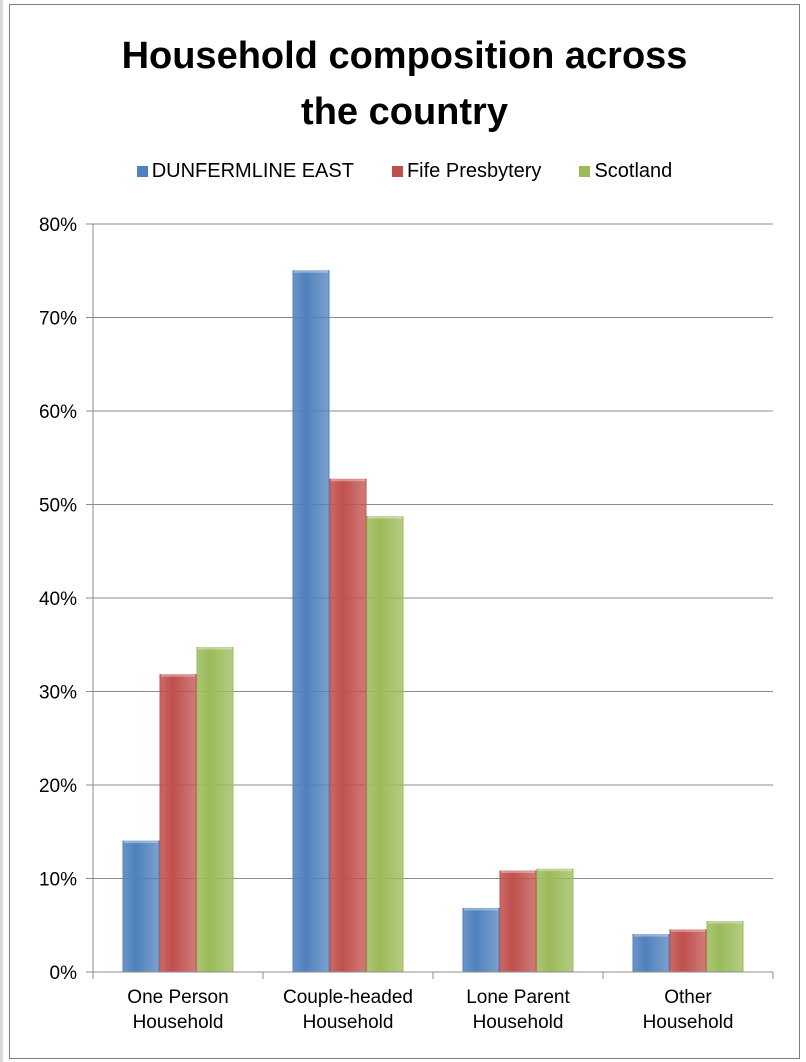 Image resolution: width=806 pixels, height=1062 pixels. What do you see at coordinates (633, 171) in the screenshot?
I see `legend-label-series-3: Scotland` at bounding box center [633, 171].